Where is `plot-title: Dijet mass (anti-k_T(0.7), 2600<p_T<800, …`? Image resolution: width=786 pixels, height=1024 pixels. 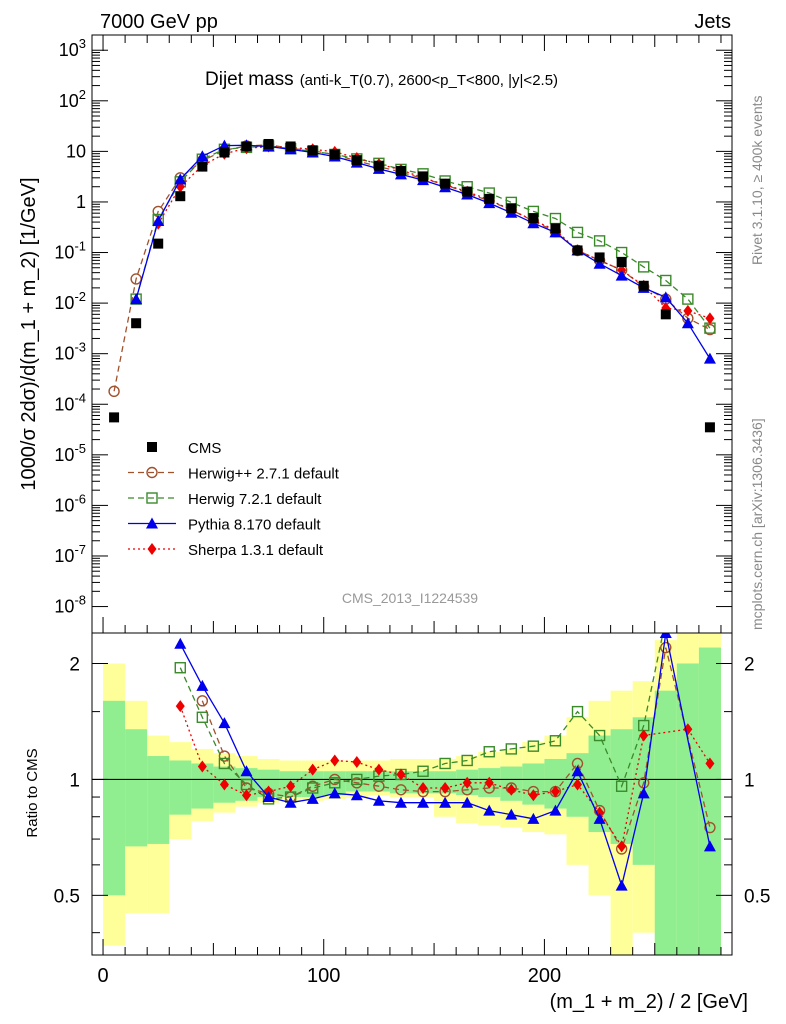
plot-title: Dijet mass (anti-k_T(0.7), 2600<p_T<800, … is located at coordinates (381, 79).